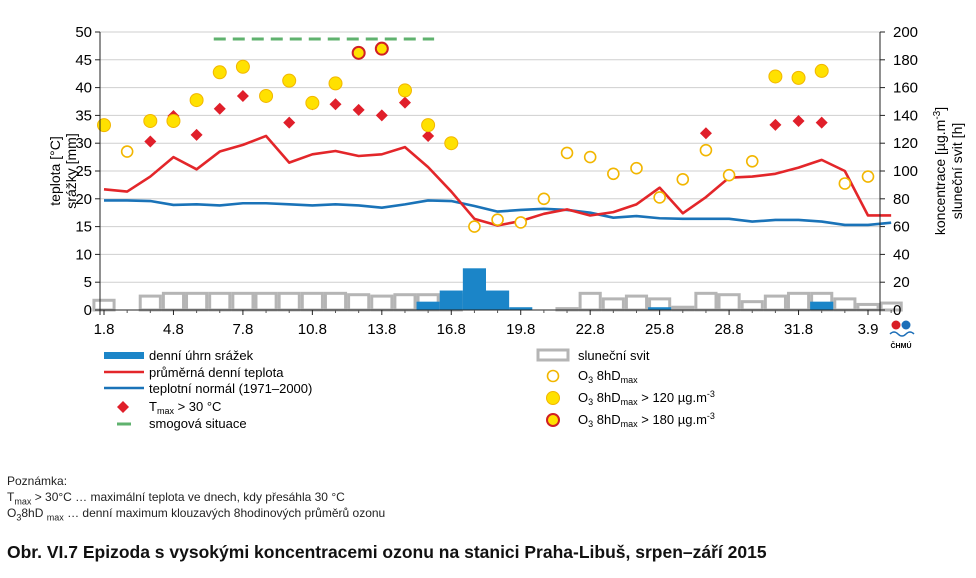 The width and height of the screenshot is (976, 578). What do you see at coordinates (646, 420) in the screenshot?
I see `legend-label-o3vhi: O3 8hDmax > 180 µg.m-3` at bounding box center [646, 420].